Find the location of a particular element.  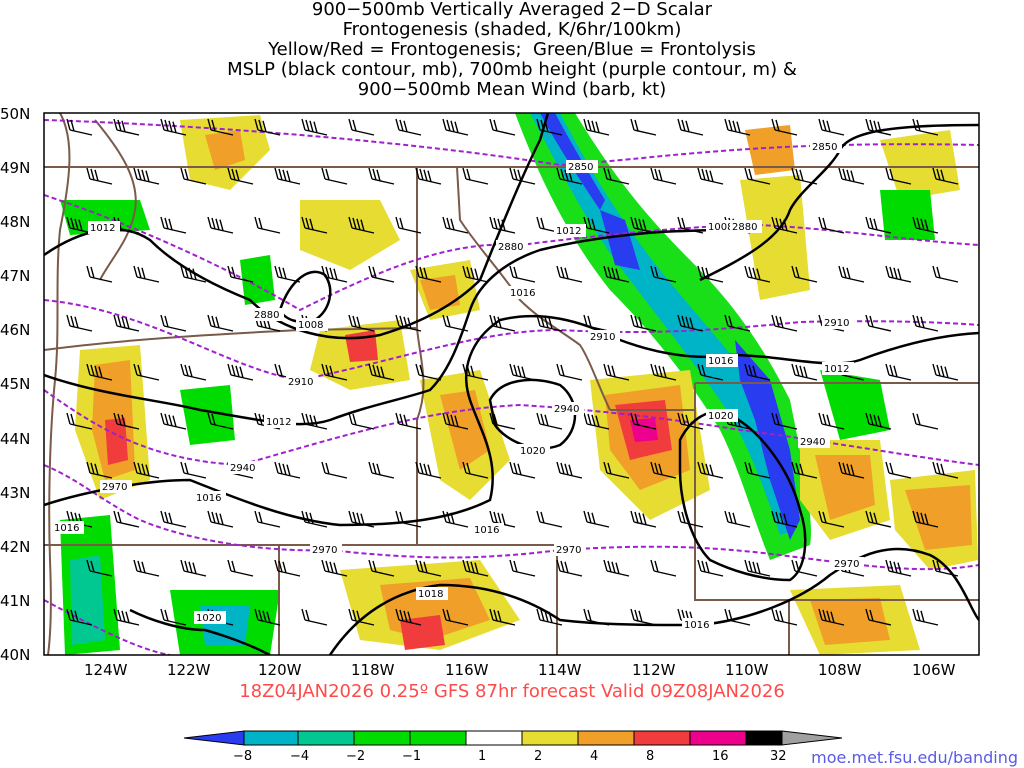

colorbar-cell is located at coordinates (718, 738).